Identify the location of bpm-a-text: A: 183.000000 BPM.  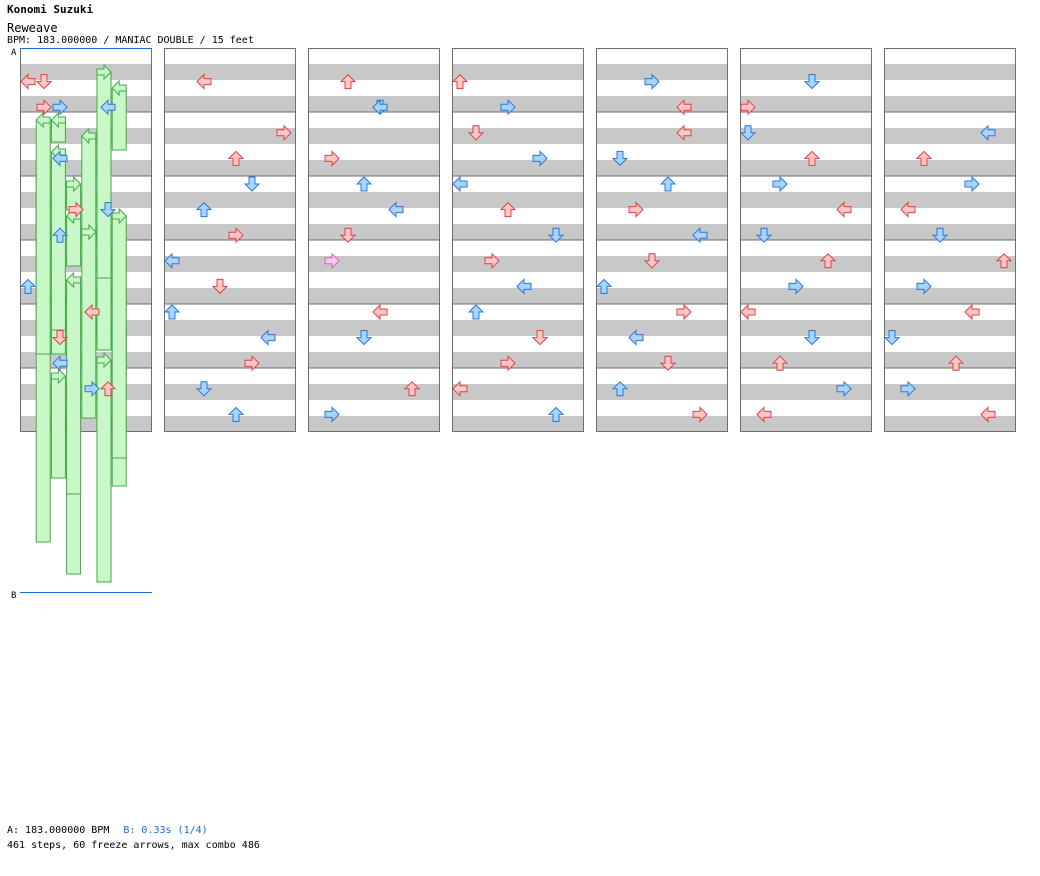
(58, 830).